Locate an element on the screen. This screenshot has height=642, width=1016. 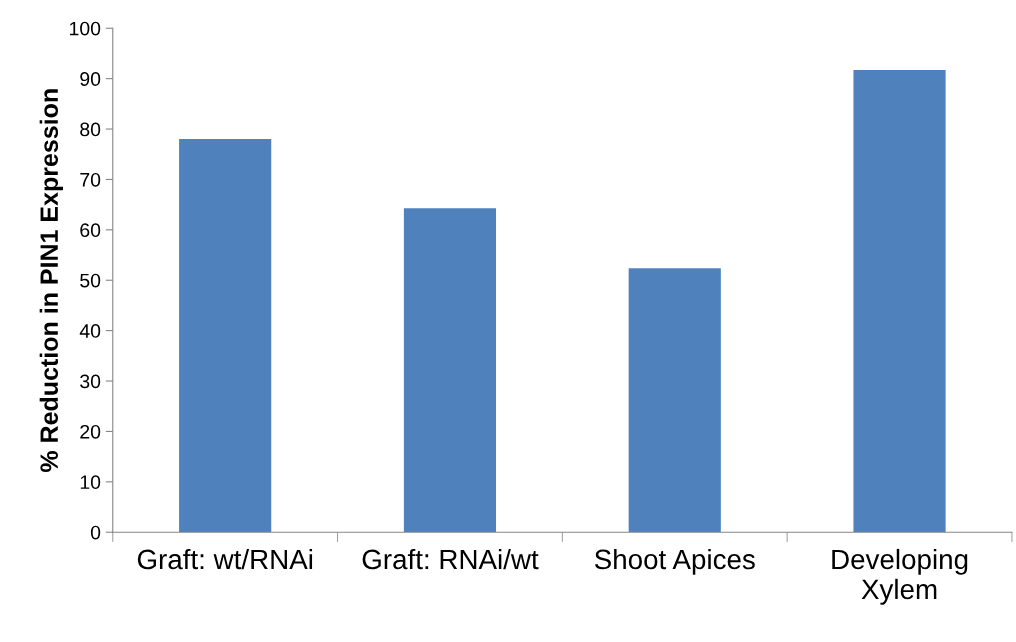
x-tick-label: Graft: RNAi/wt is located at coordinates (450, 559).